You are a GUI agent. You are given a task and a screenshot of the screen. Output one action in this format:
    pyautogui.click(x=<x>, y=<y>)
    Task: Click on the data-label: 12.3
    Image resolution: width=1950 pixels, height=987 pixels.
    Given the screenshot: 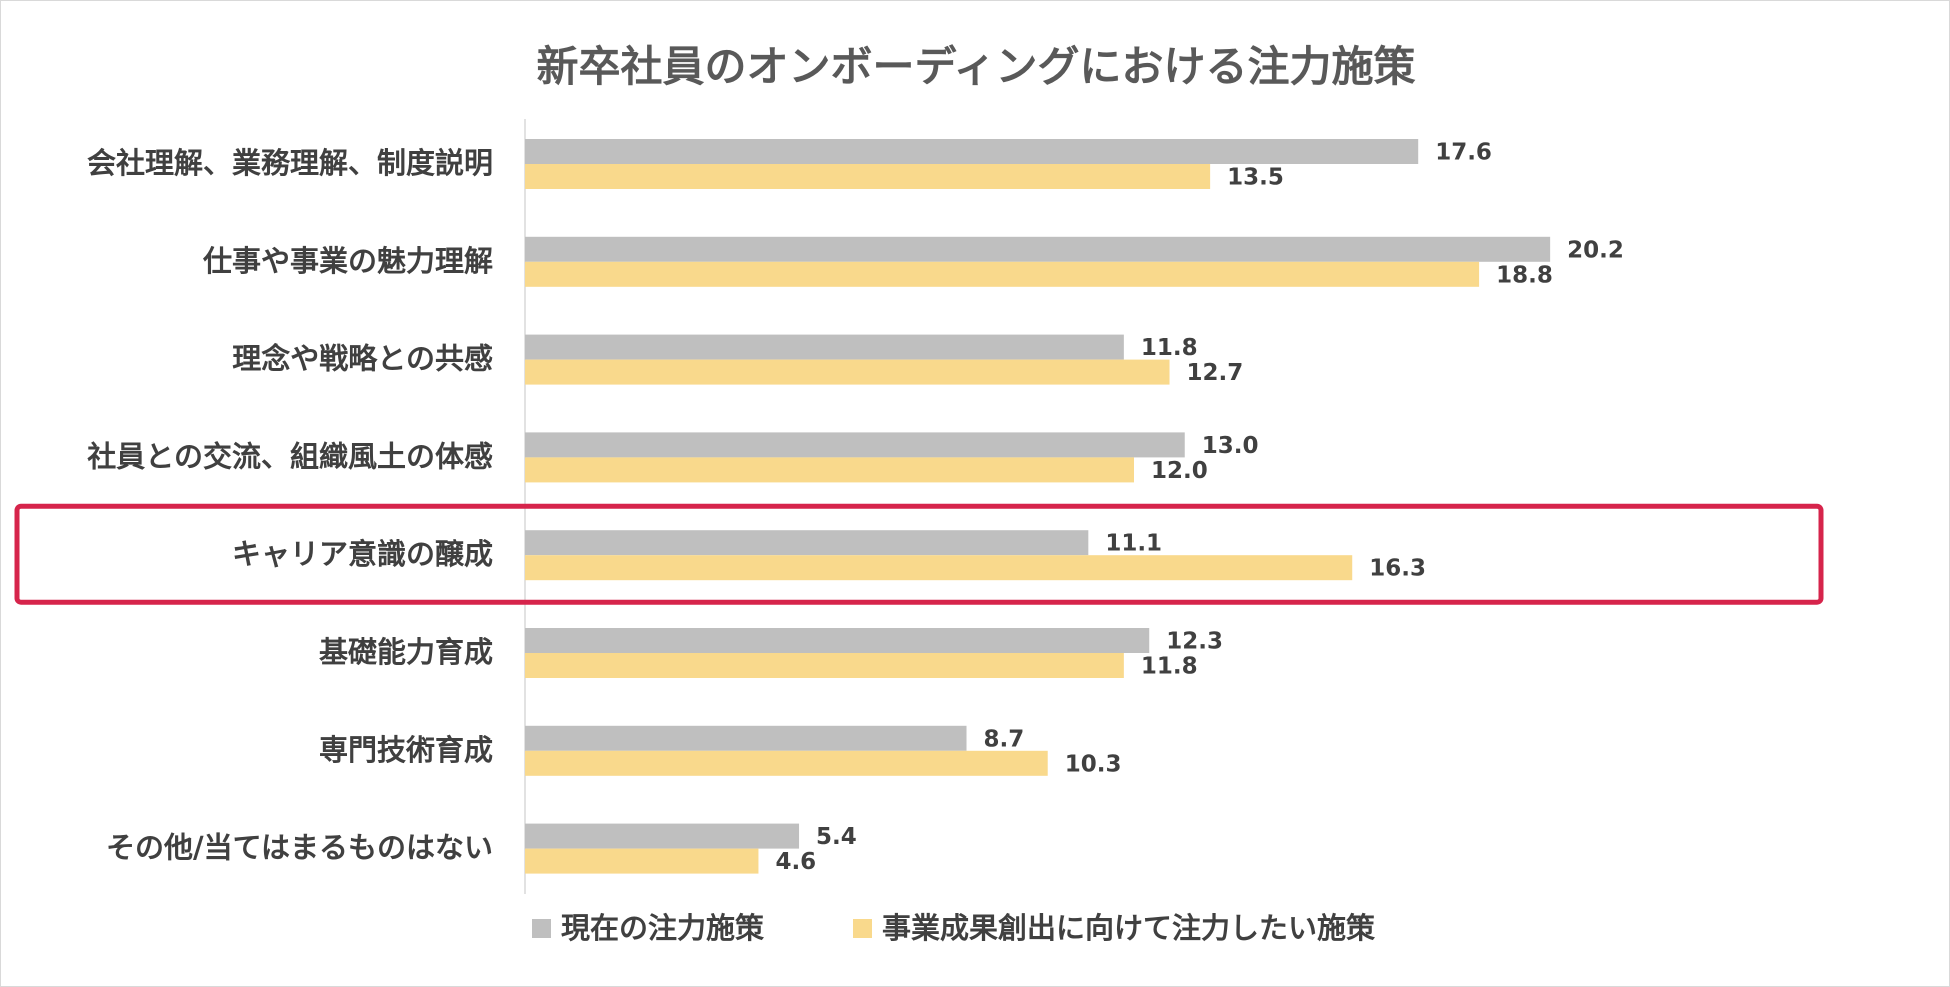 What is the action you would take?
    pyautogui.click(x=1194, y=642)
    